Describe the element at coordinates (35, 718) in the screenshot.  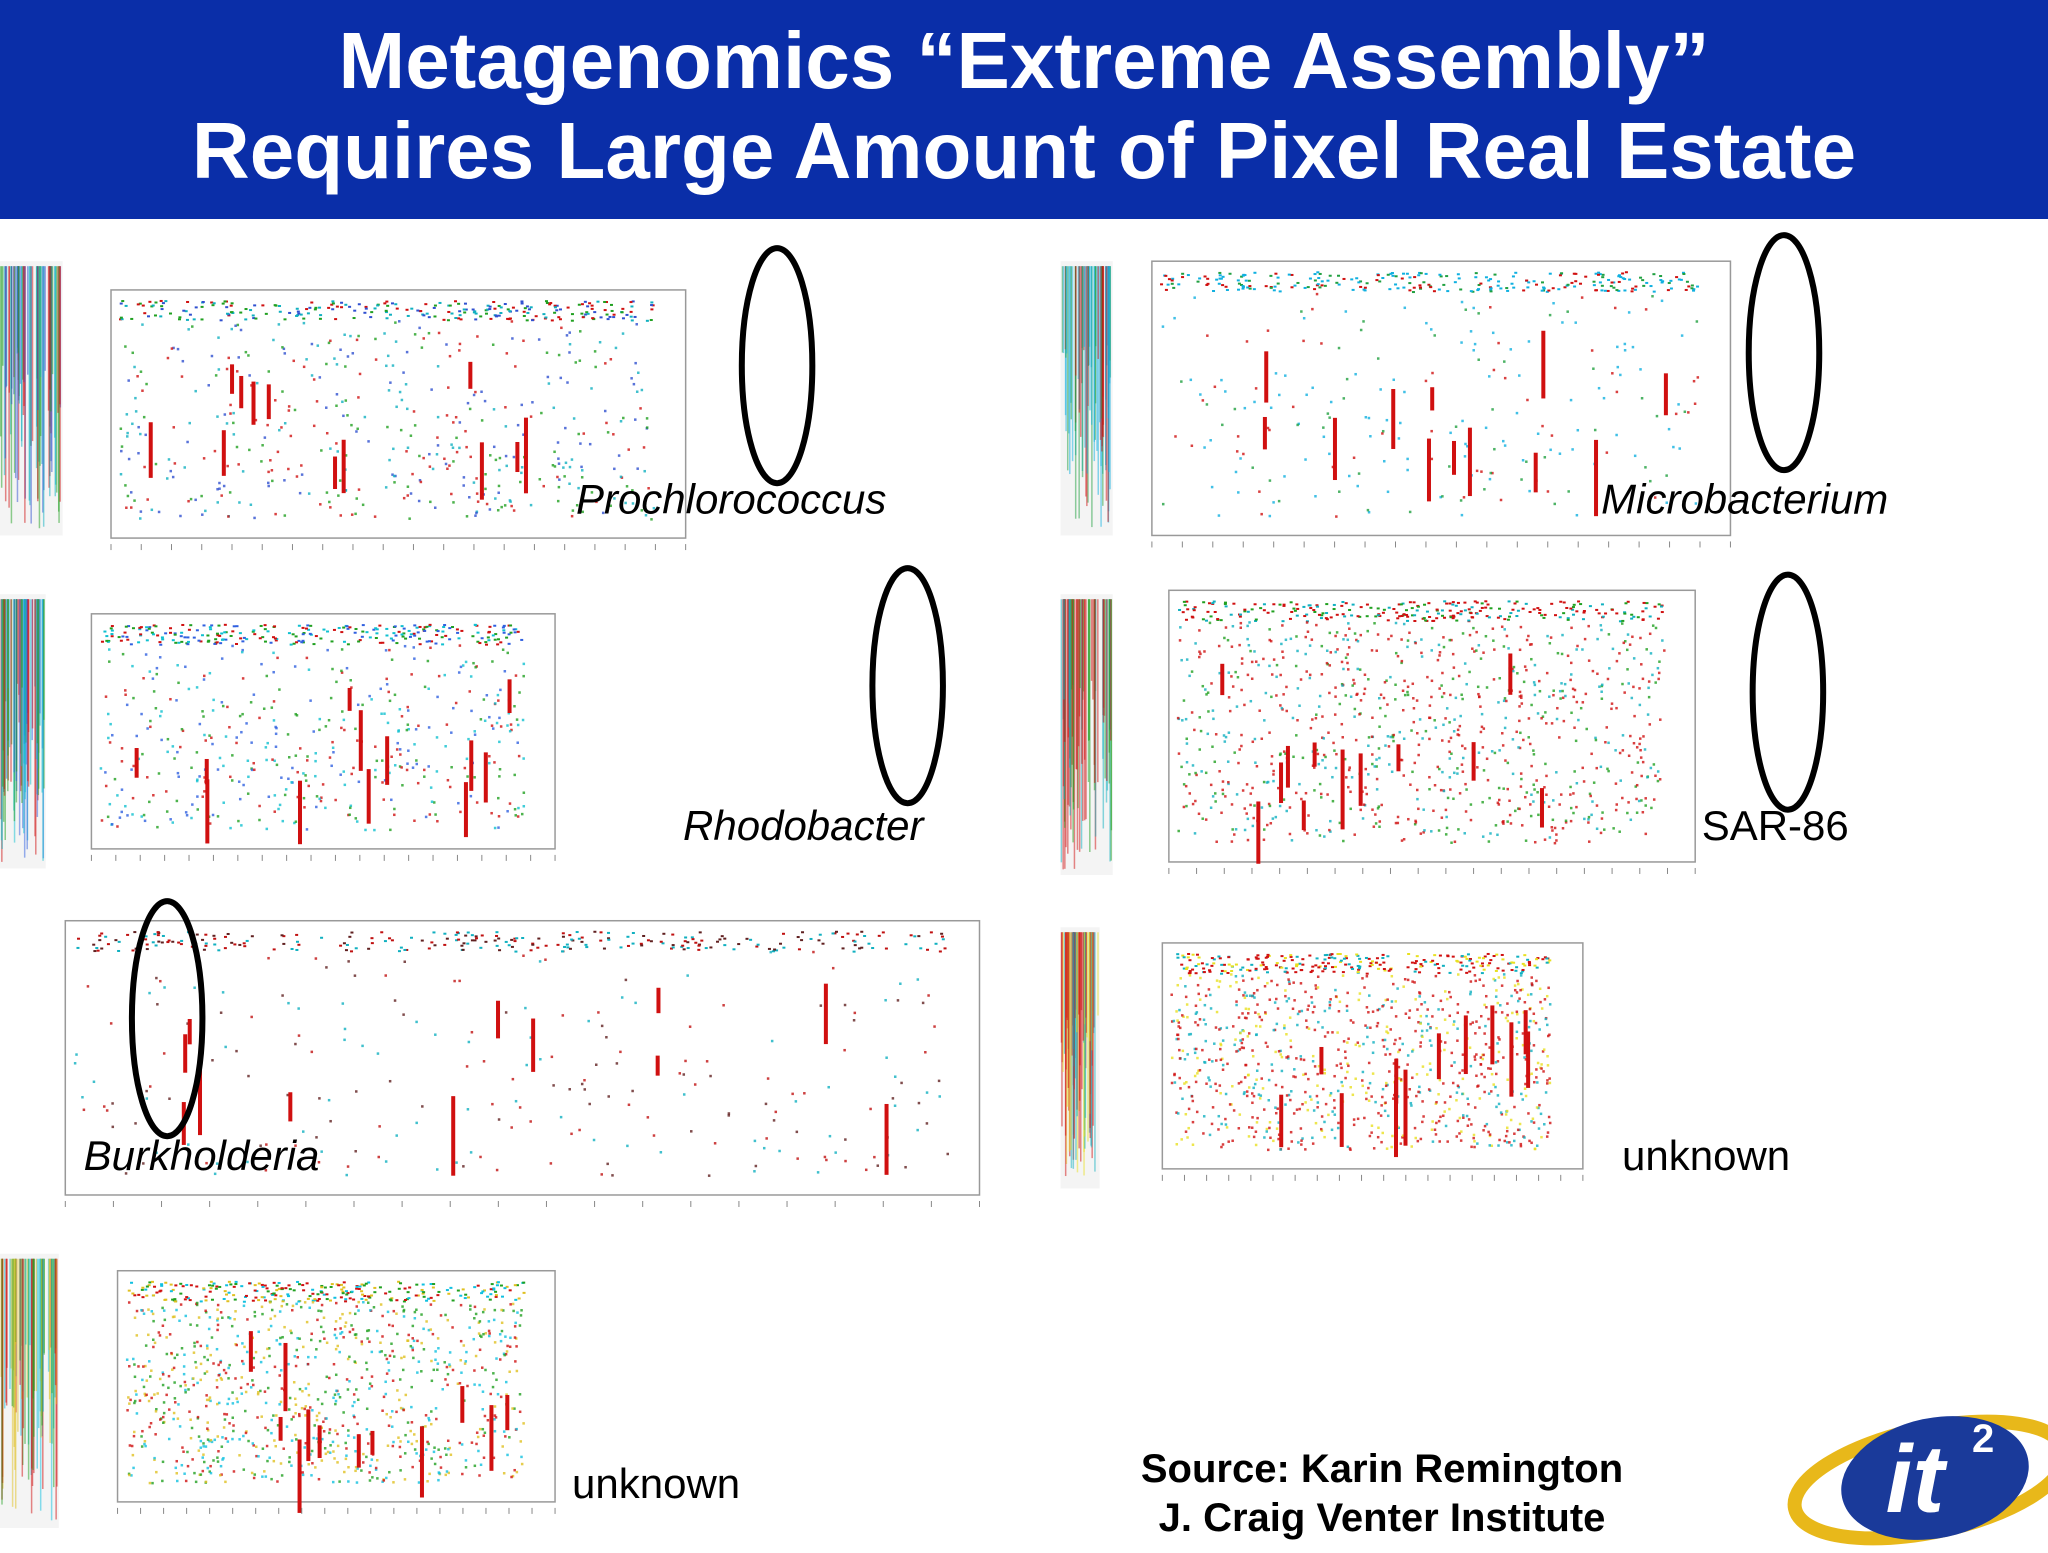
I see `thumbnail-stroke` at that location.